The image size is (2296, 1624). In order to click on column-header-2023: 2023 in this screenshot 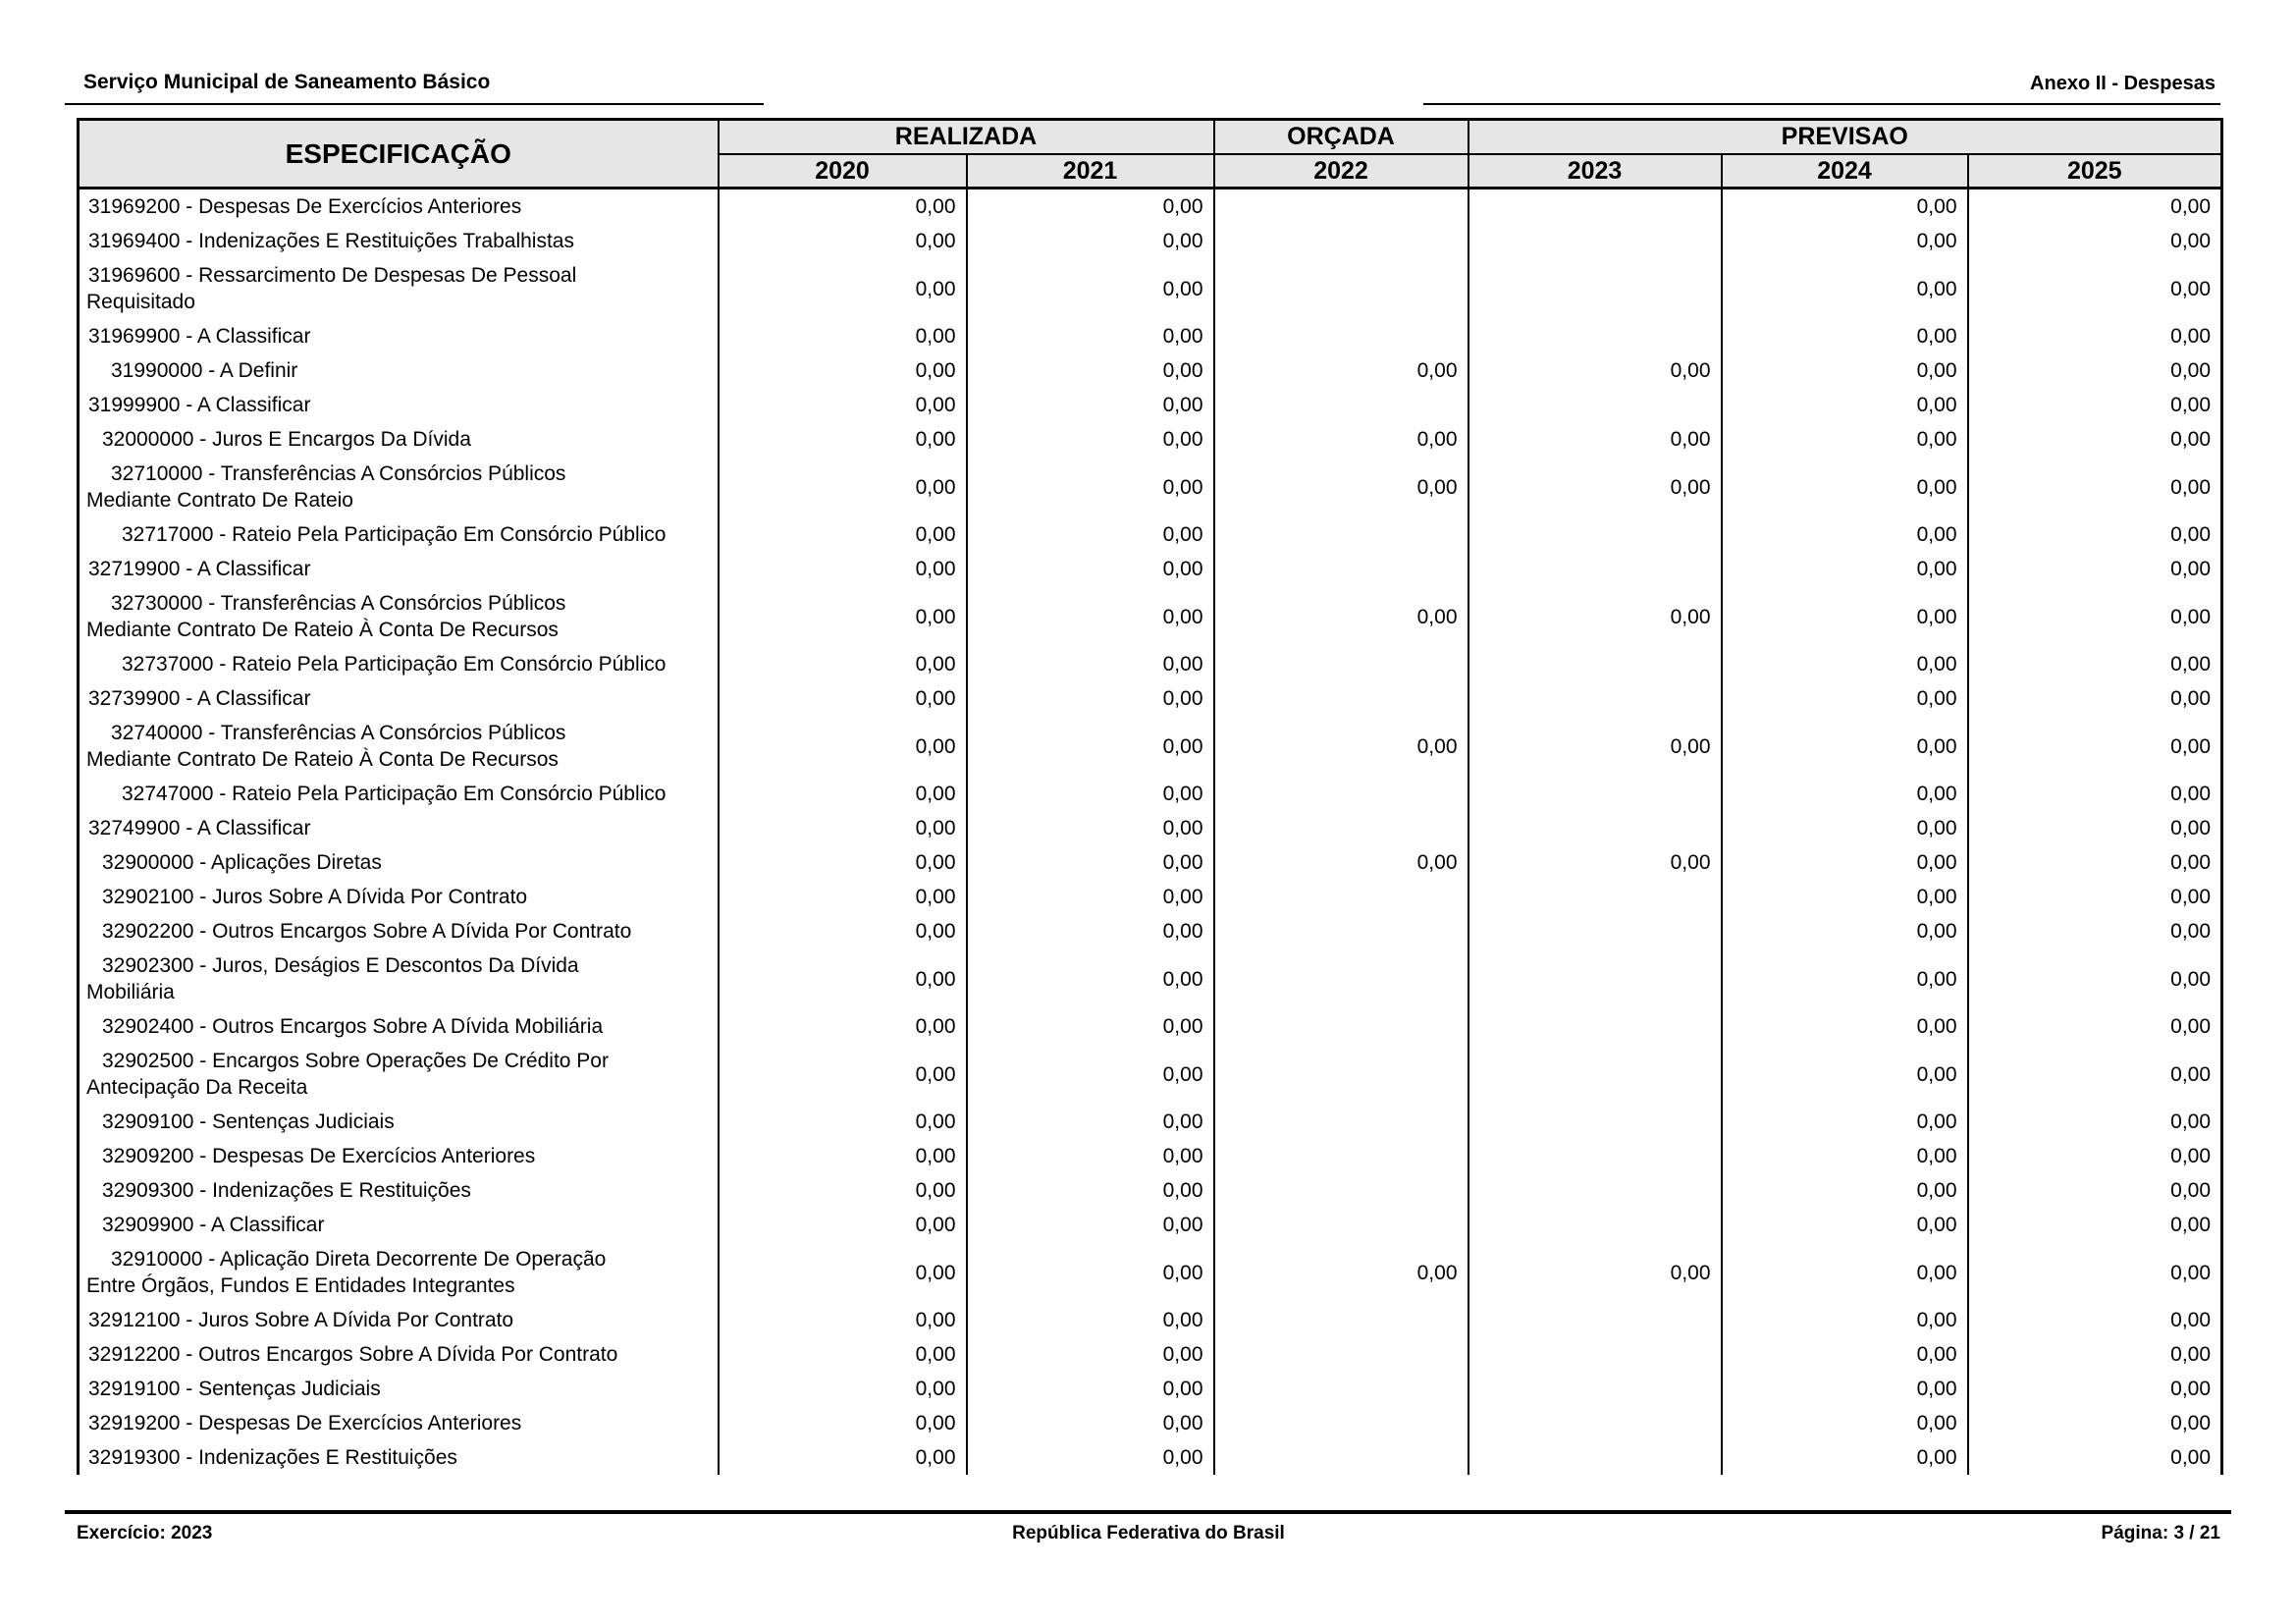, I will do `click(1595, 171)`.